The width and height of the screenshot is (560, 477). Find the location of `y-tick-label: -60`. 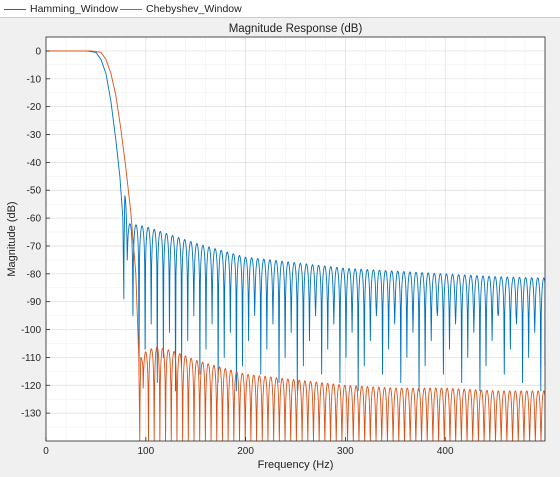

y-tick-label: -60 is located at coordinates (34, 219).